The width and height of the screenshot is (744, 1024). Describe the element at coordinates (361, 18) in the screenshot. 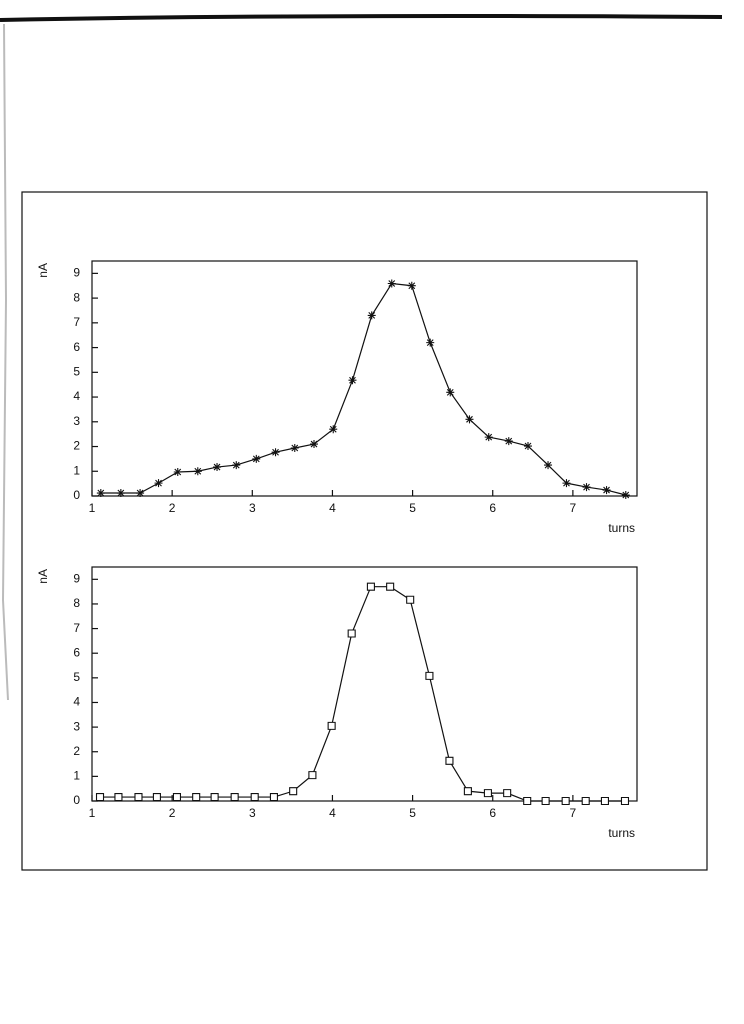

I see `scan-edge` at that location.